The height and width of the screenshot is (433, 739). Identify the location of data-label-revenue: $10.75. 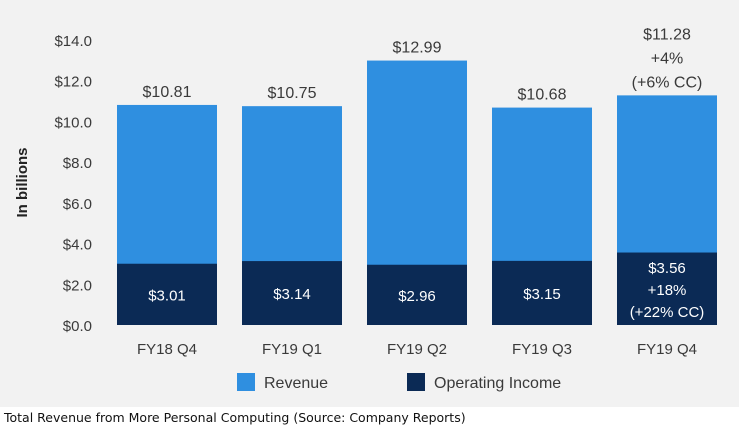
(292, 93).